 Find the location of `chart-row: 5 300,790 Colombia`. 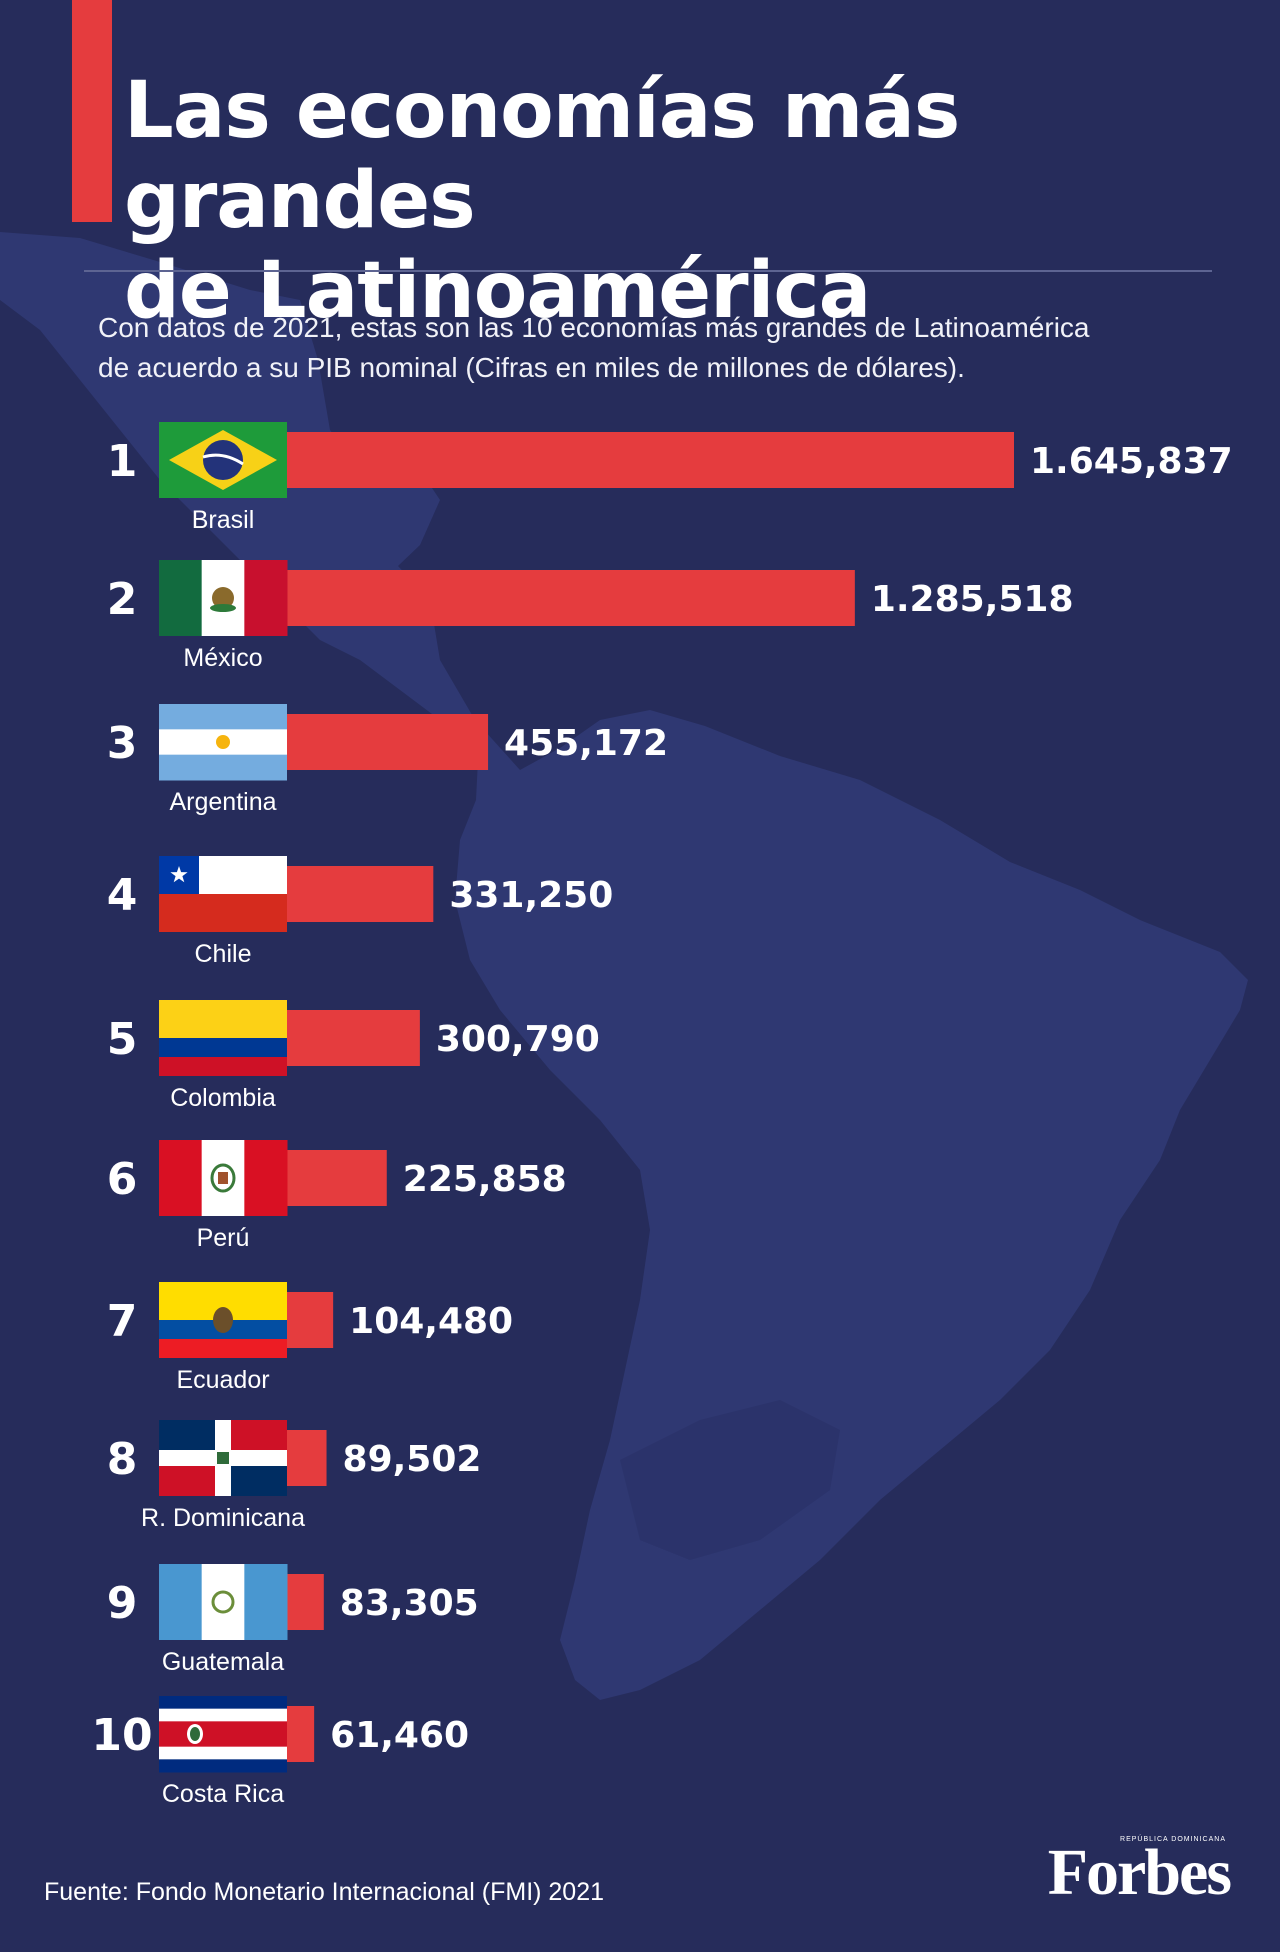

chart-row: 5 300,790 Colombia is located at coordinates (353, 1056).